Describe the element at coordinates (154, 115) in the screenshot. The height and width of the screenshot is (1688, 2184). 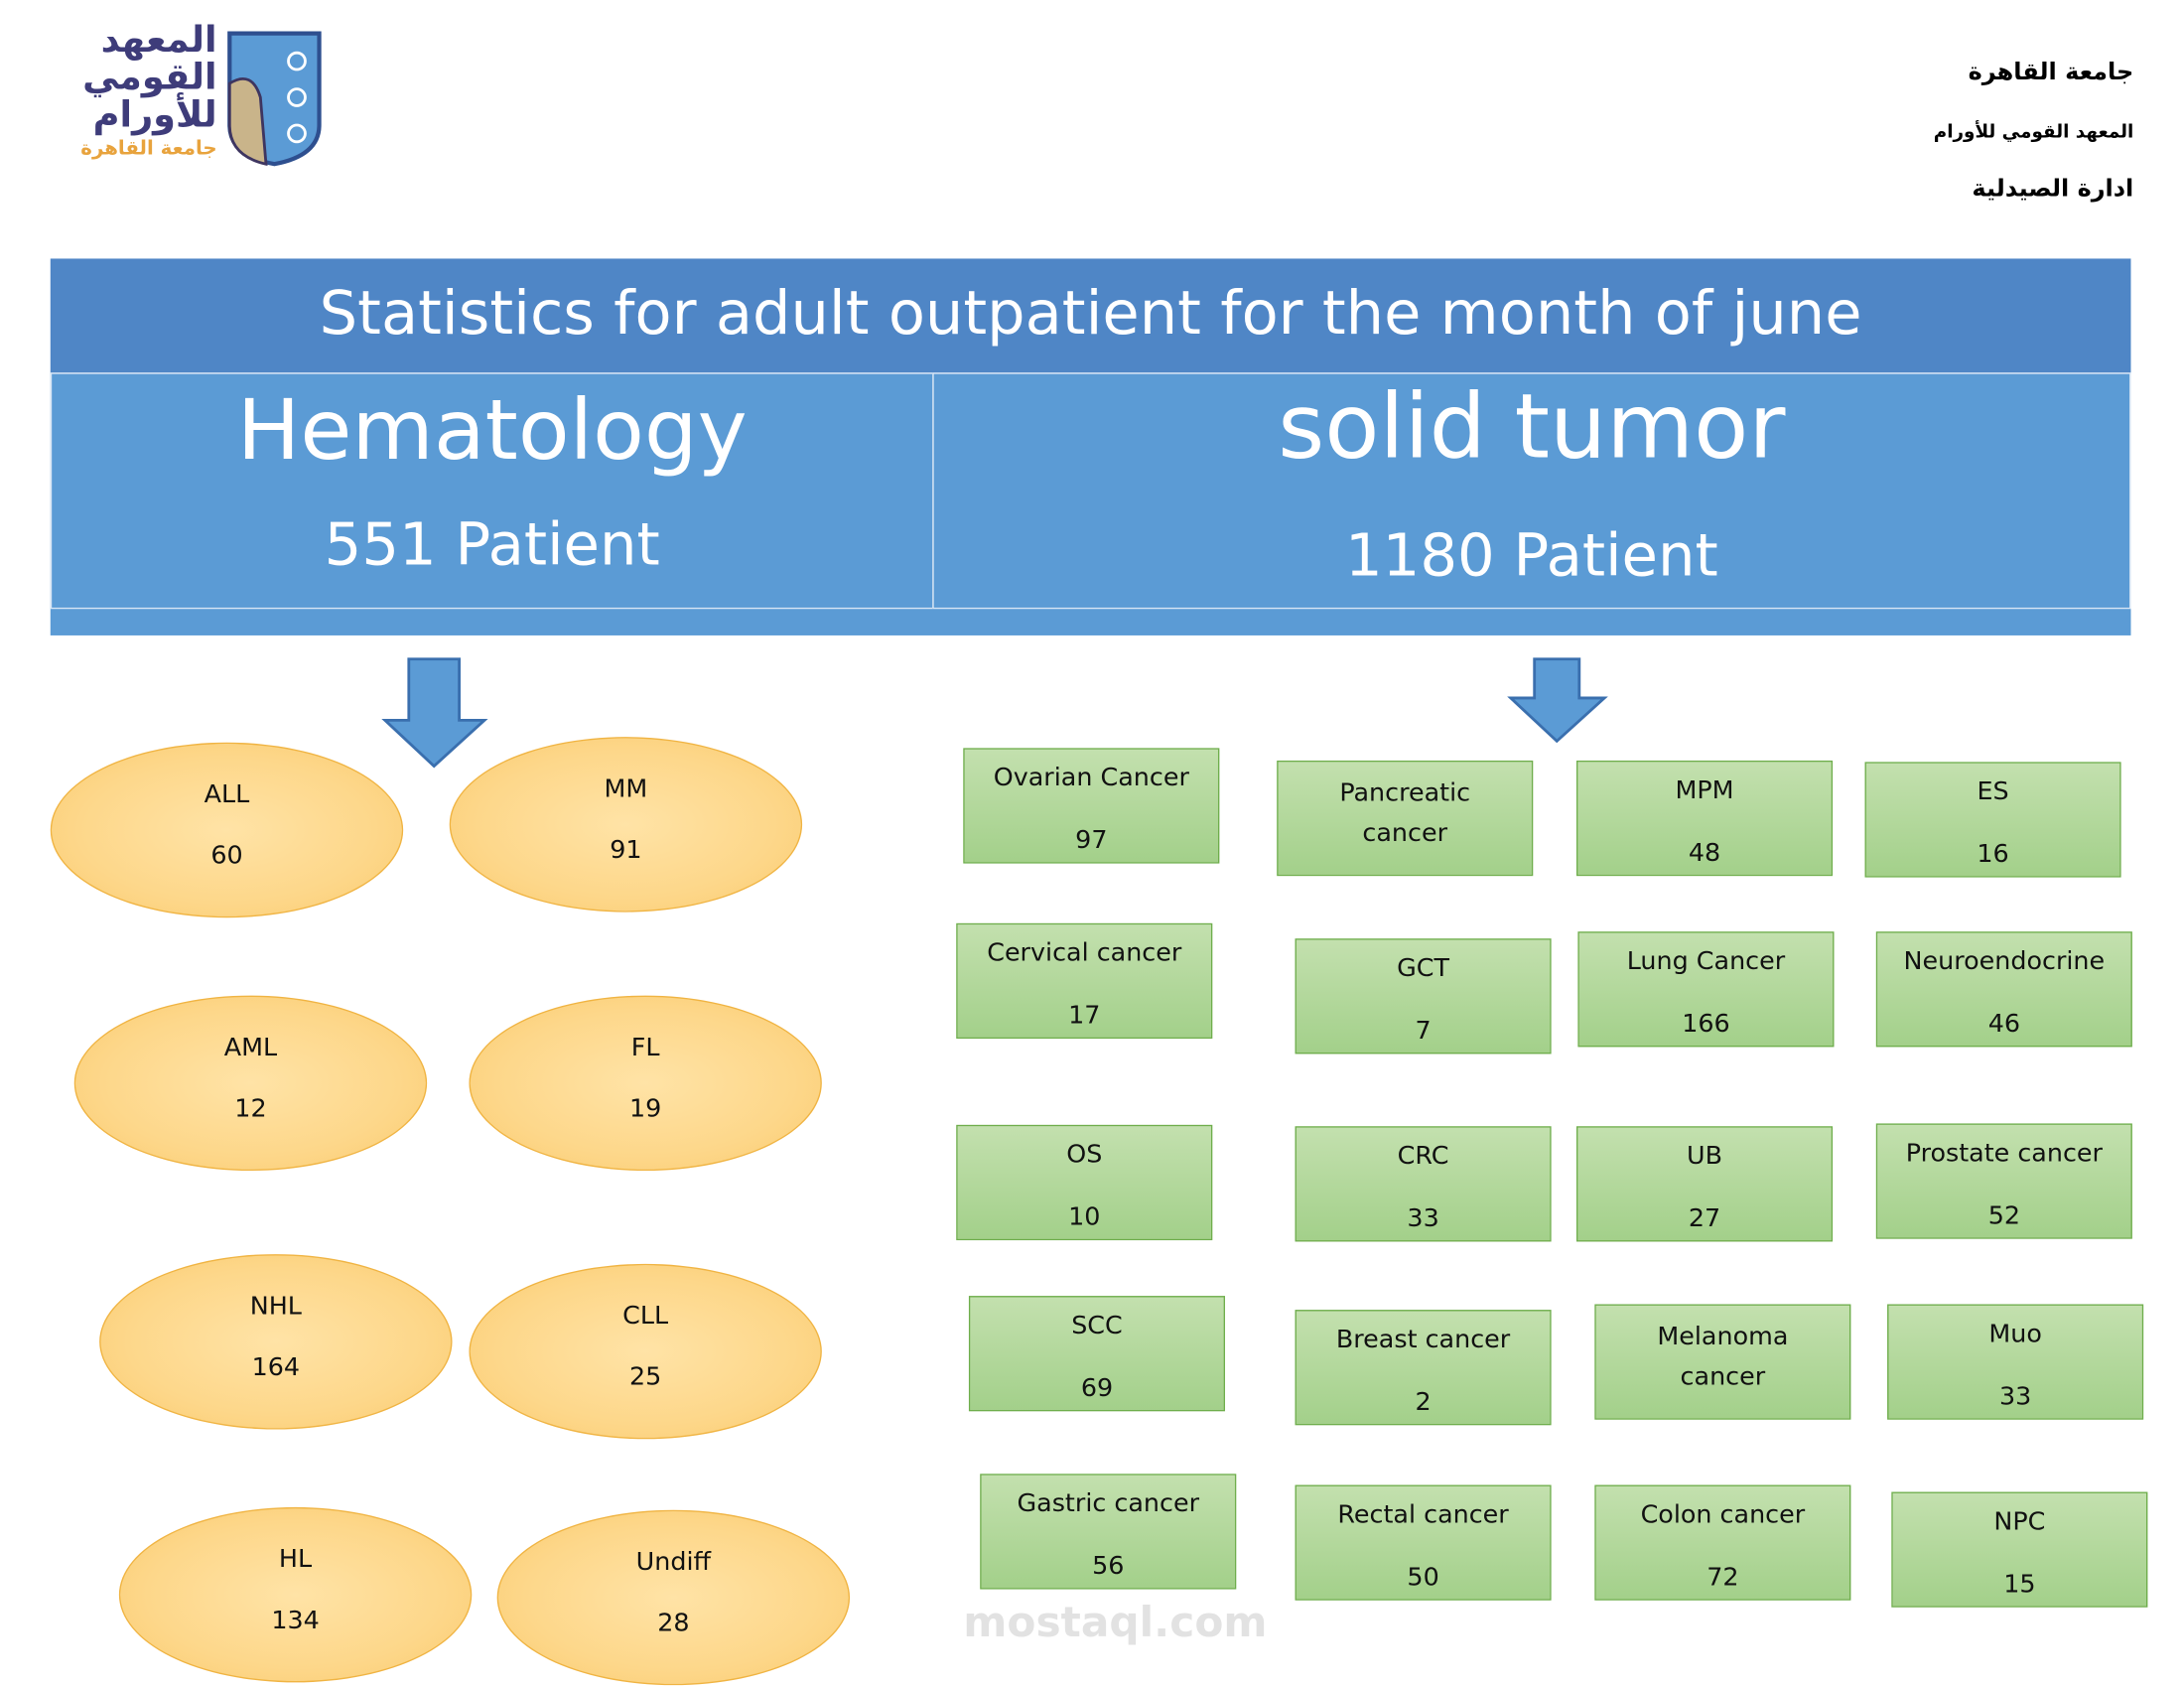
I see `logo-line: للأورام` at that location.